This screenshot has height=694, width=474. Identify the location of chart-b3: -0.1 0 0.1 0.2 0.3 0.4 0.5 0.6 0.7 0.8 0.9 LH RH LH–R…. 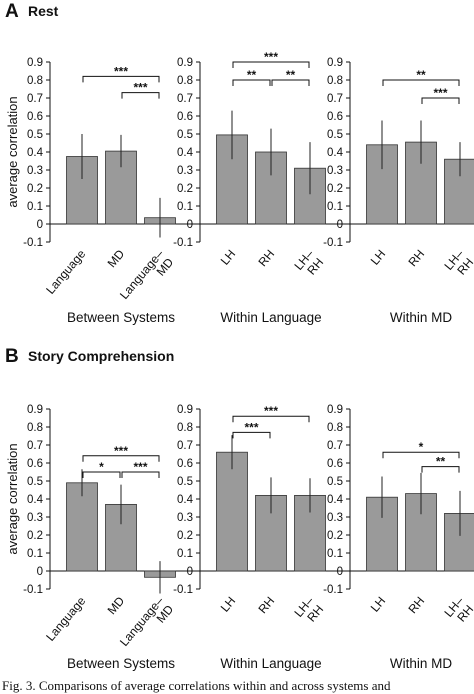
(398, 537).